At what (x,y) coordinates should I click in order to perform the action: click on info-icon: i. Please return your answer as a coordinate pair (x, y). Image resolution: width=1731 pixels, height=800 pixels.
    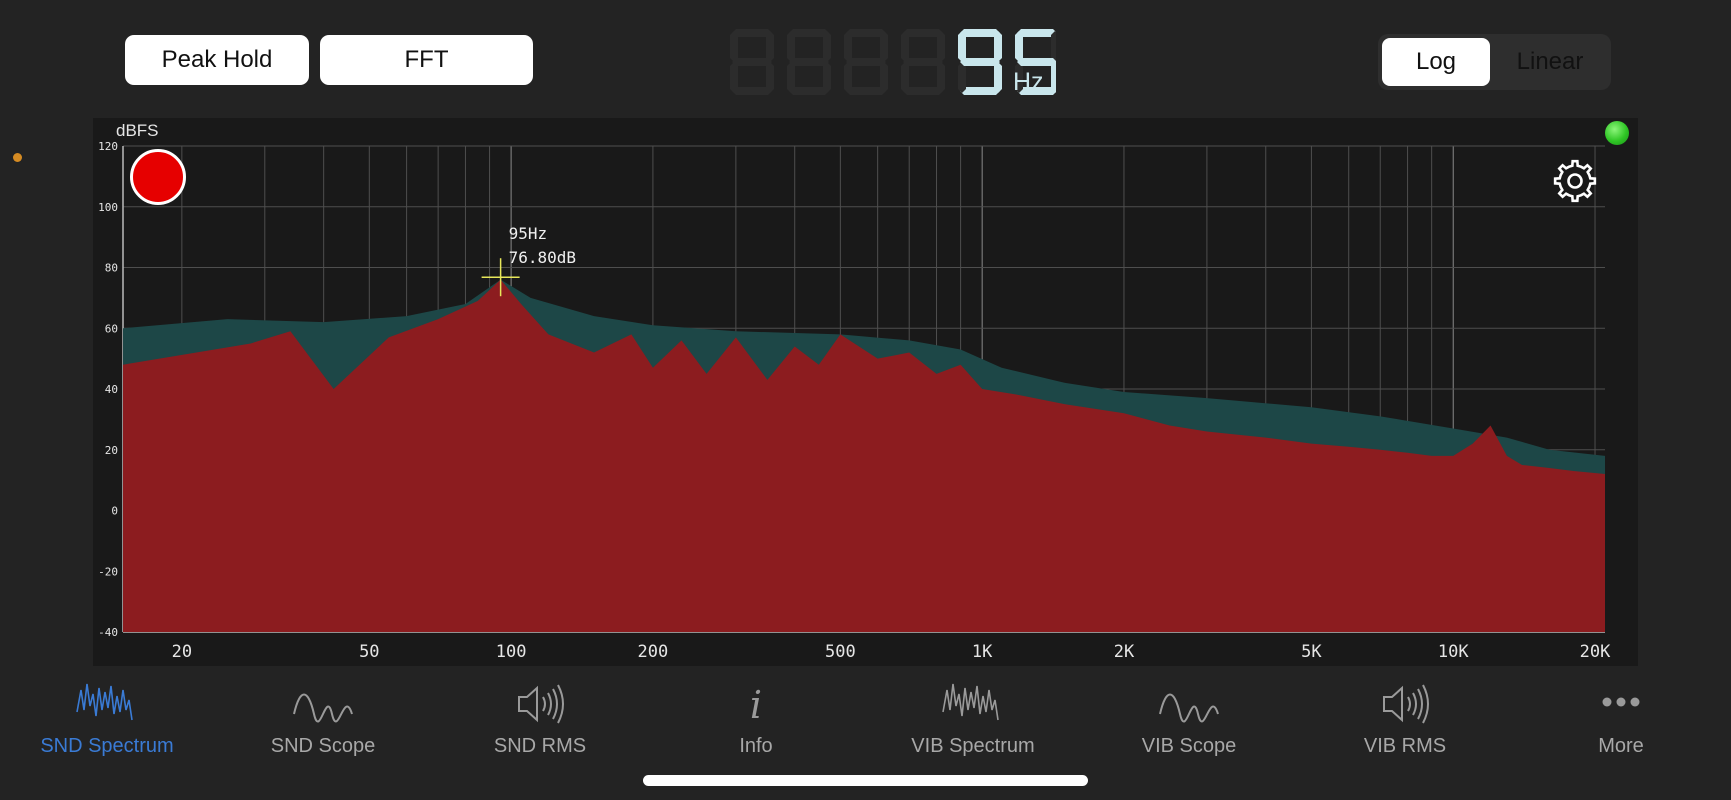
    Looking at the image, I should click on (756, 704).